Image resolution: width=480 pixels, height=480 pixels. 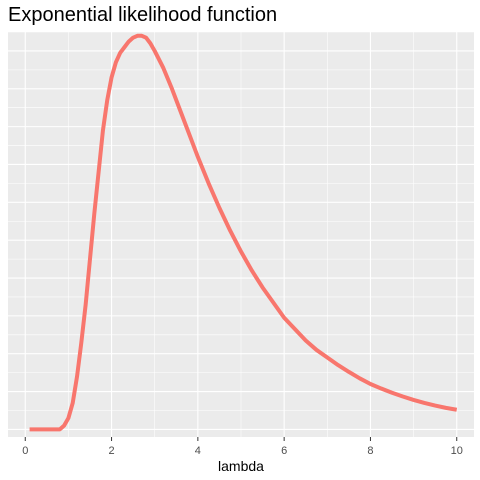 I want to click on x-tick-label: 2, so click(x=111, y=451).